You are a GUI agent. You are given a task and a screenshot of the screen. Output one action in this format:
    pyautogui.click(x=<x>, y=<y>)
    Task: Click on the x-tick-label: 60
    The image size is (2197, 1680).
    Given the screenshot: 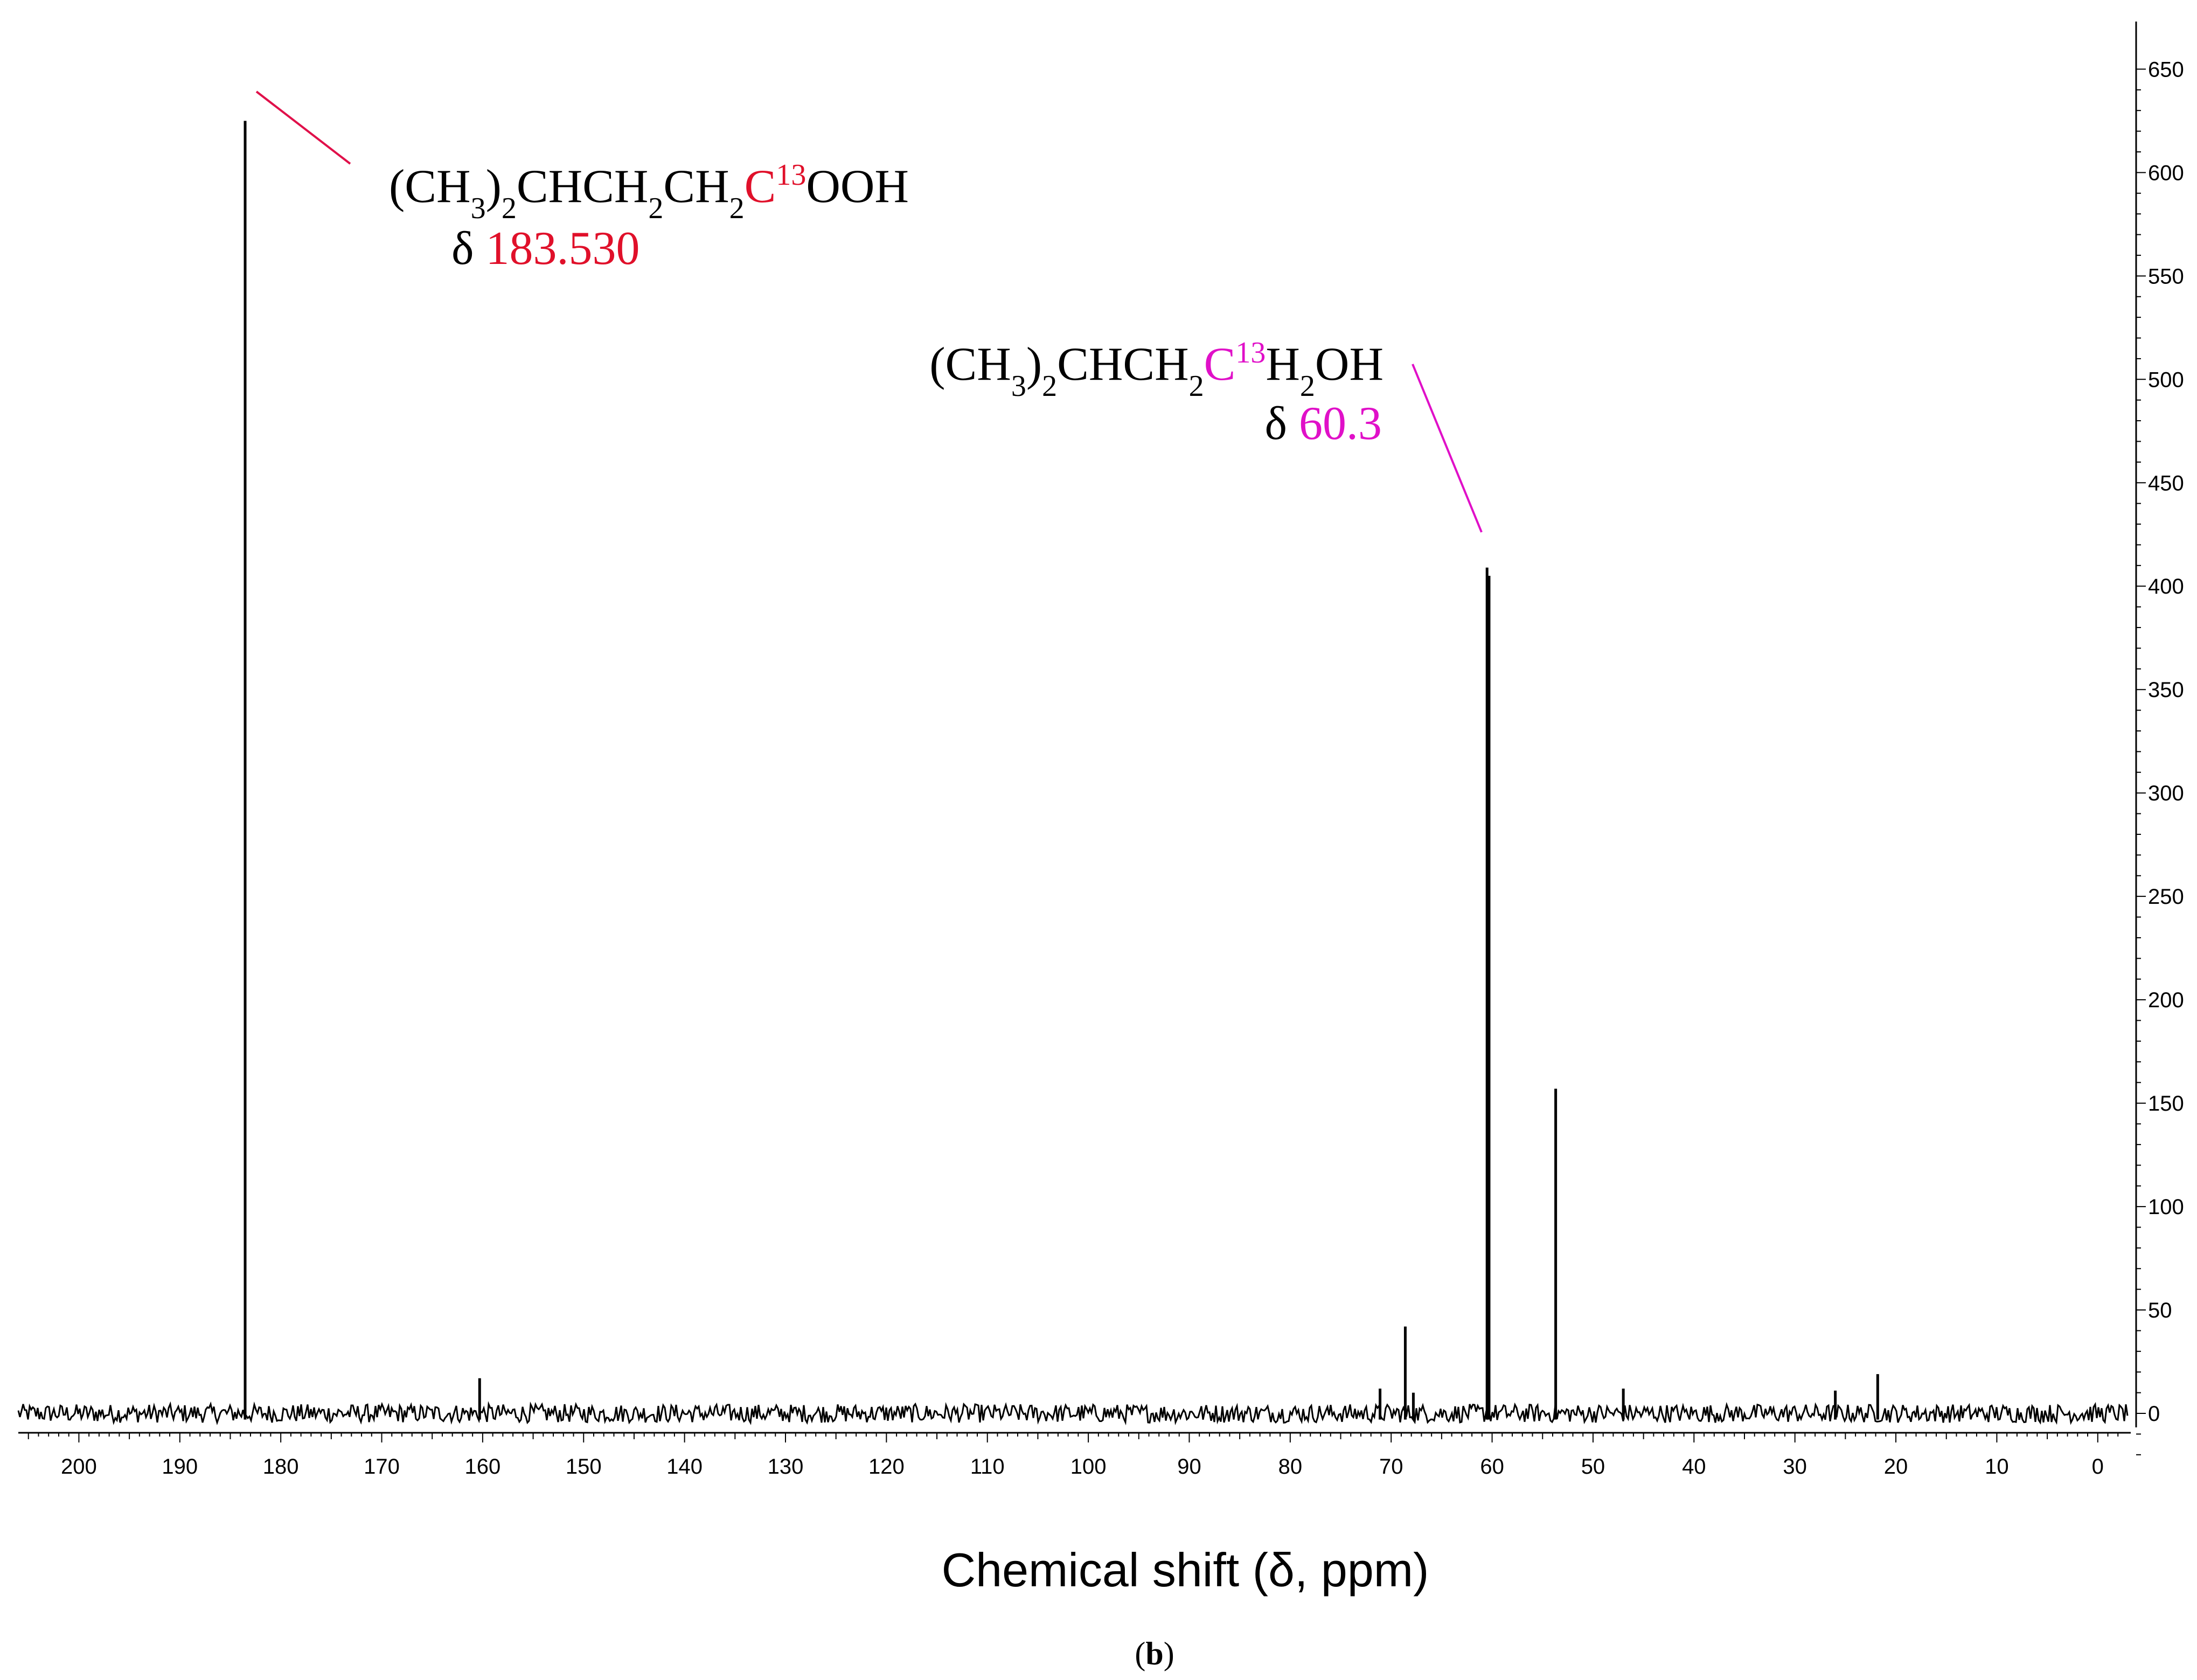 What is the action you would take?
    pyautogui.click(x=1492, y=1467)
    